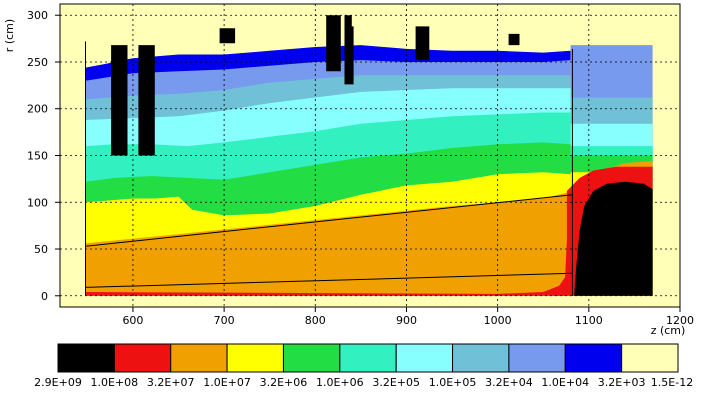 The width and height of the screenshot is (706, 408). Describe the element at coordinates (37, 109) in the screenshot. I see `y-tick-label-4: 200` at that location.